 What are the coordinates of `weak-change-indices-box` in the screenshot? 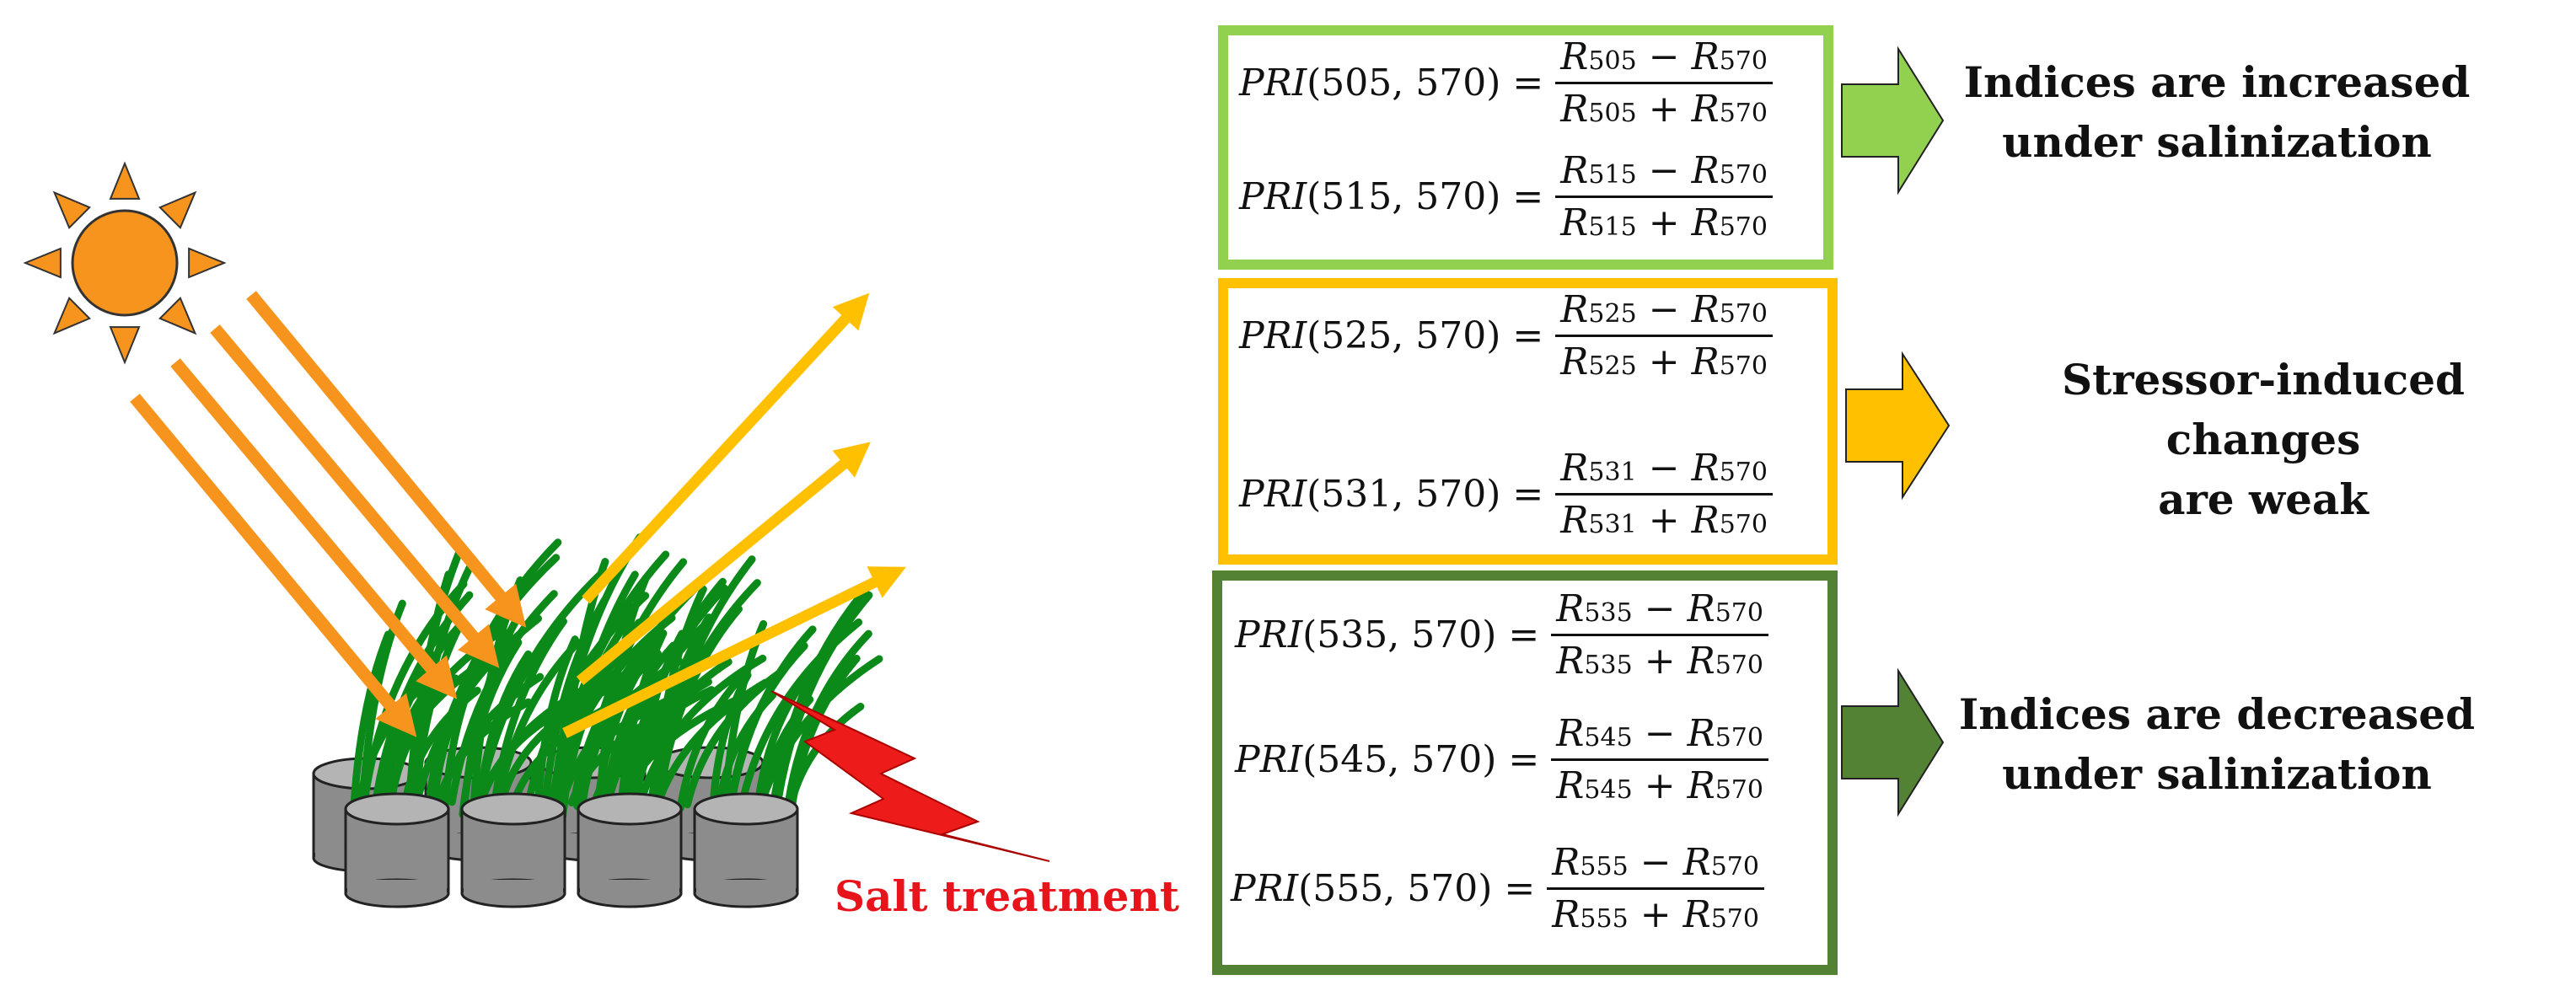 It's located at (1528, 421).